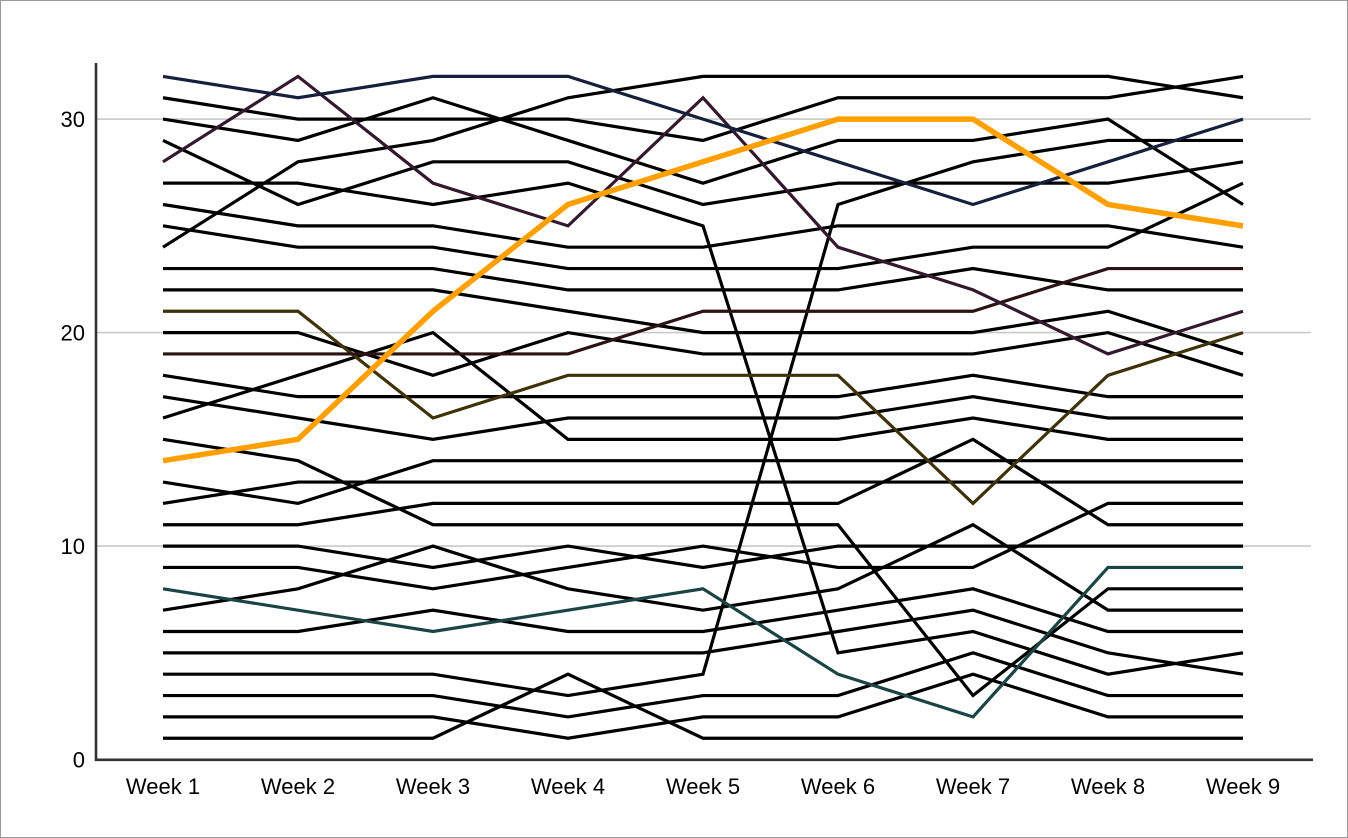 The height and width of the screenshot is (838, 1348). I want to click on series-black-17-line, so click(702, 482).